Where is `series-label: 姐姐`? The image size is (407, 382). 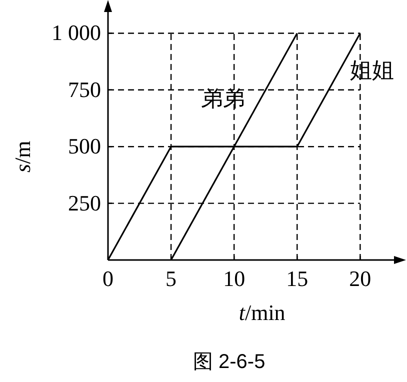 series-label: 姐姐 is located at coordinates (372, 70).